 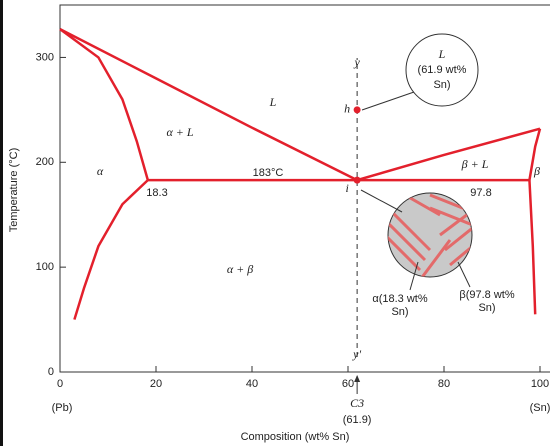 What do you see at coordinates (486, 295) in the screenshot?
I see `beta-note: β(97.8 wt%` at bounding box center [486, 295].